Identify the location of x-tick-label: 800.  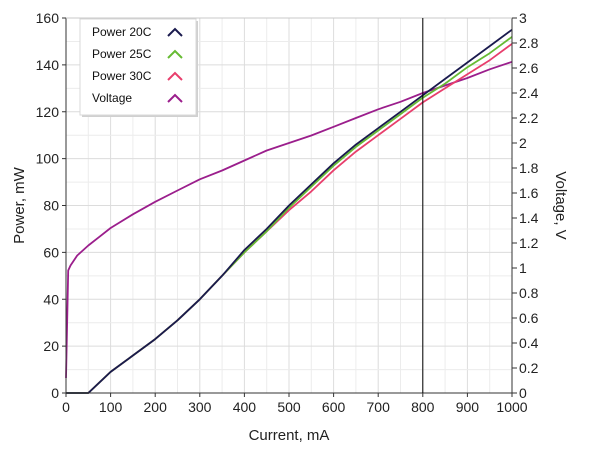
(423, 407).